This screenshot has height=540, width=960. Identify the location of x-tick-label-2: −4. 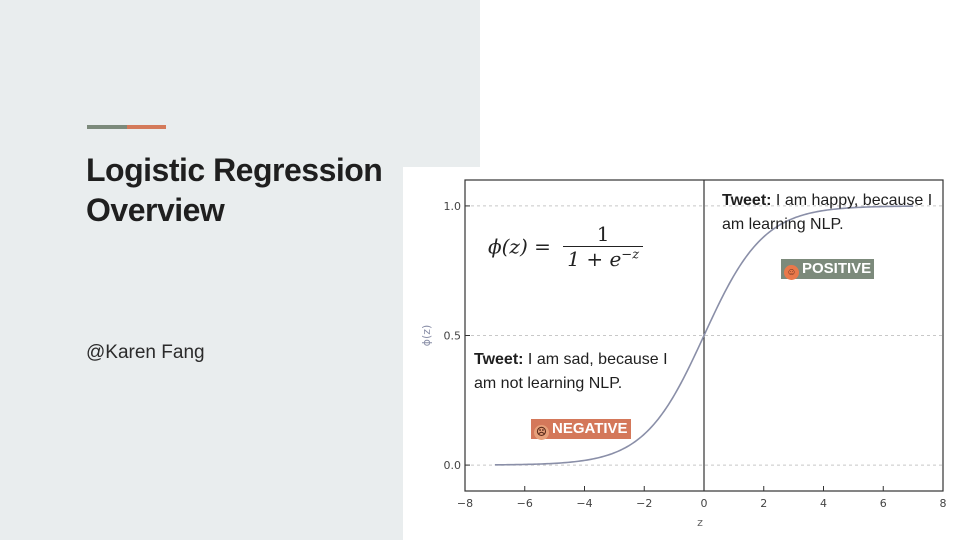
(584, 503).